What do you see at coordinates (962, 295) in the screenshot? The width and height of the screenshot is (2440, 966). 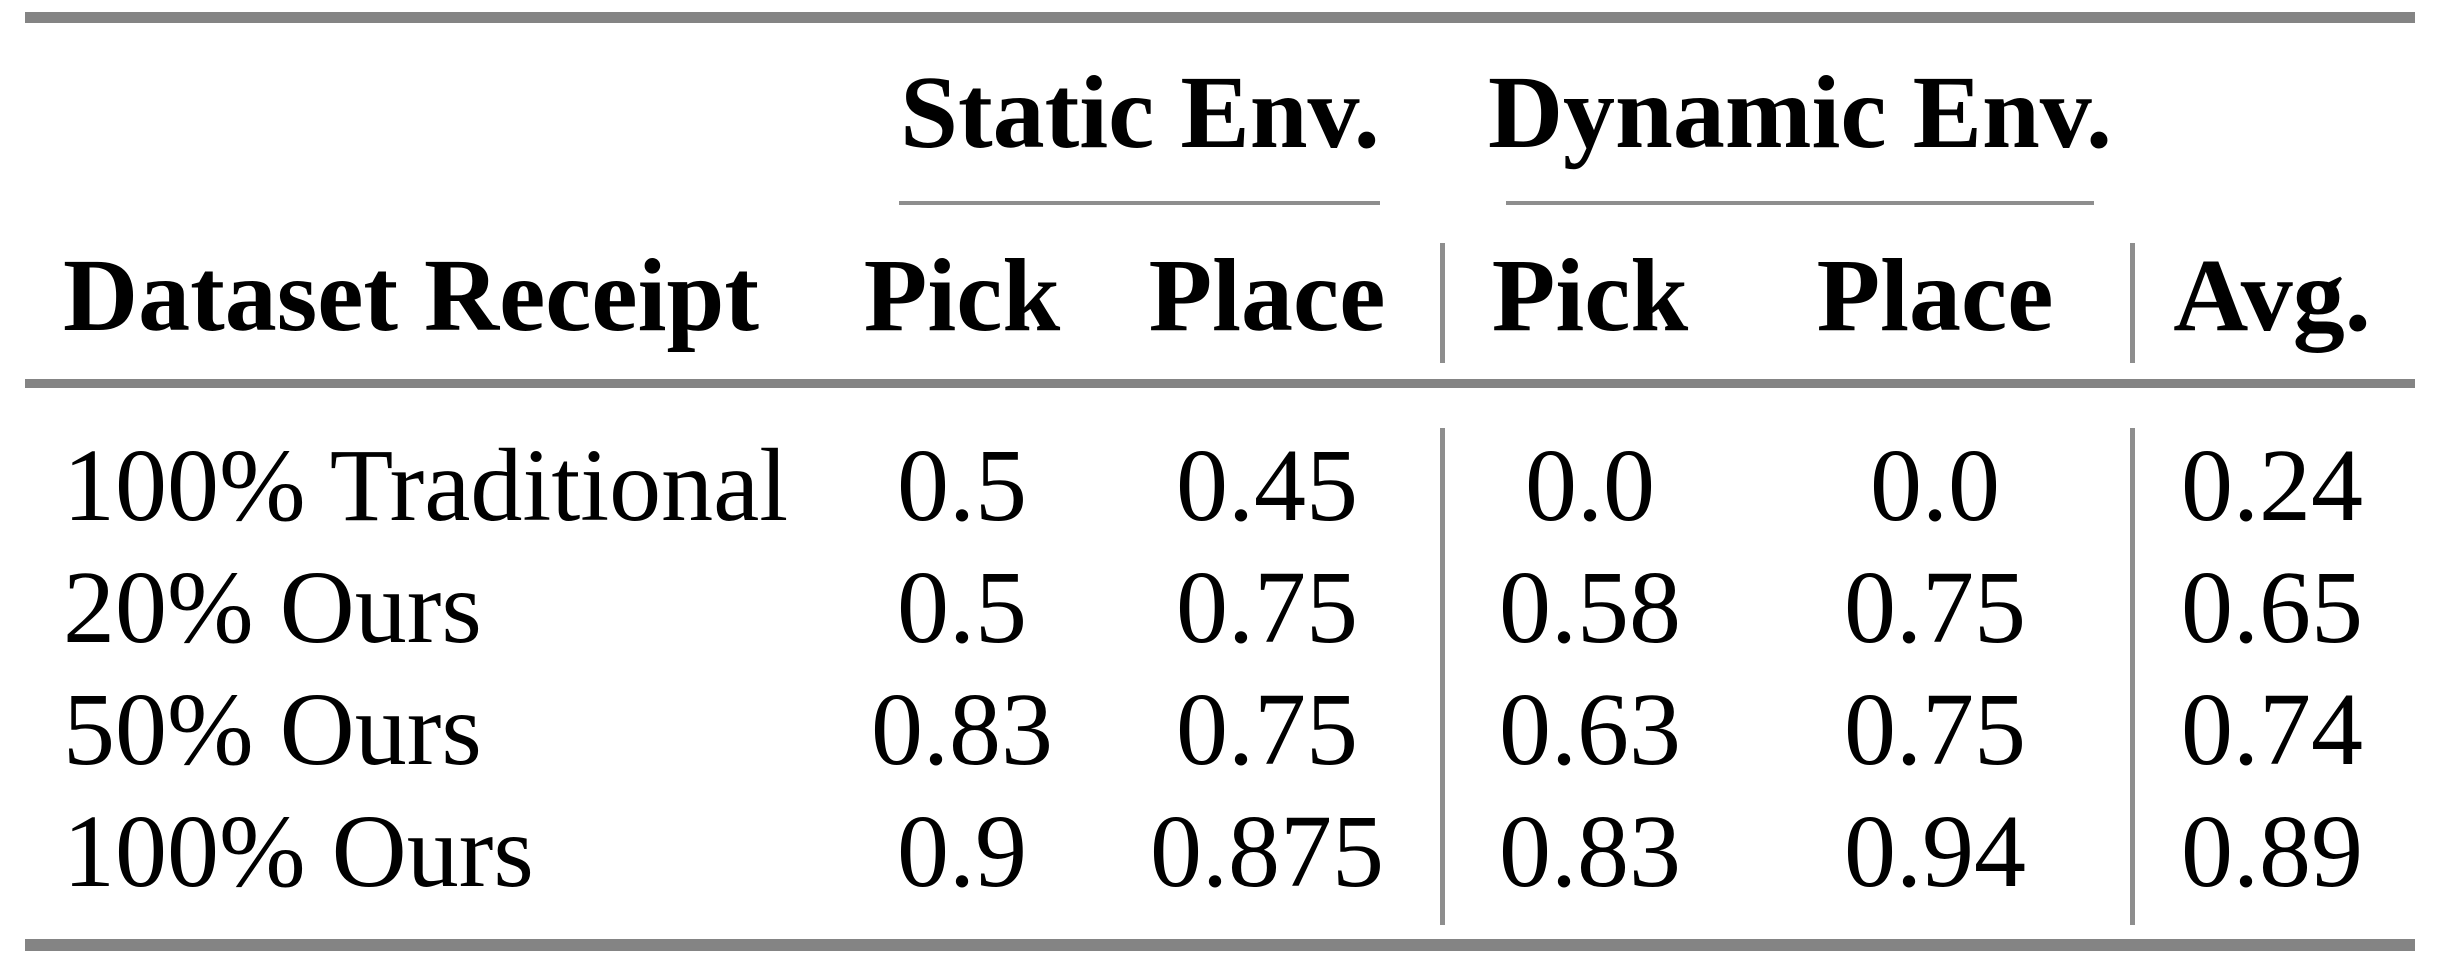 I see `column-header-static-pick: Pick` at bounding box center [962, 295].